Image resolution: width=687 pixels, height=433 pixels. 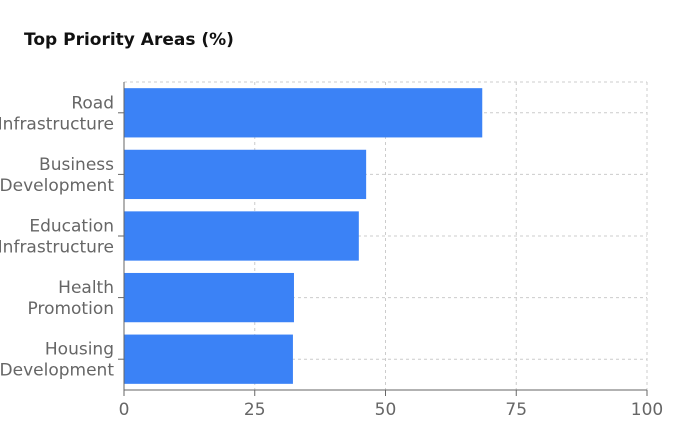 I want to click on x-tick-label: 75, so click(x=516, y=410).